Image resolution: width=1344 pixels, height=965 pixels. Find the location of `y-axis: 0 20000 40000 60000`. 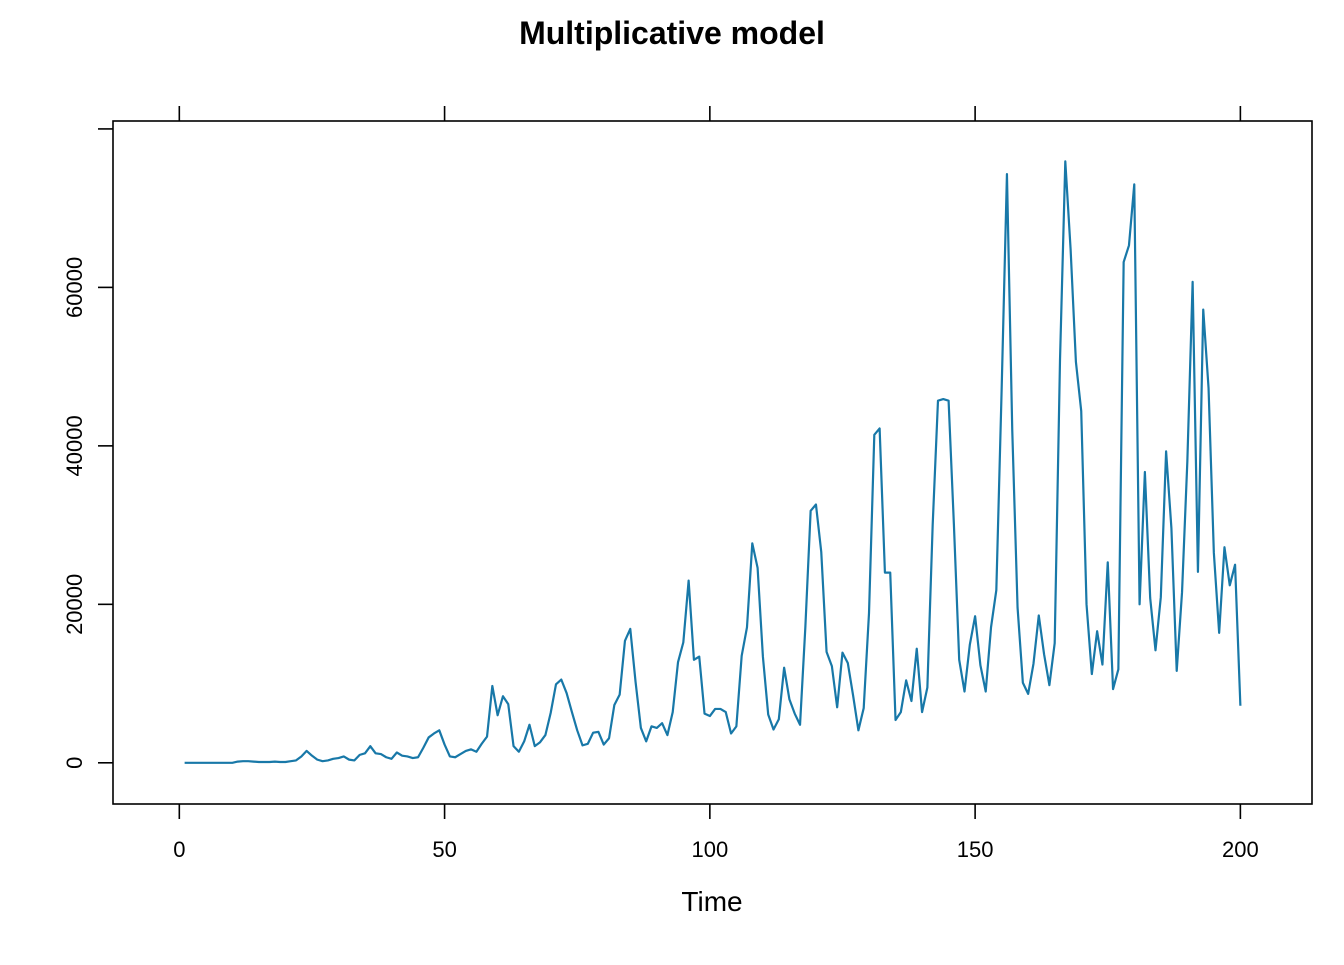

y-axis: 0 20000 40000 60000 is located at coordinates (87, 448).